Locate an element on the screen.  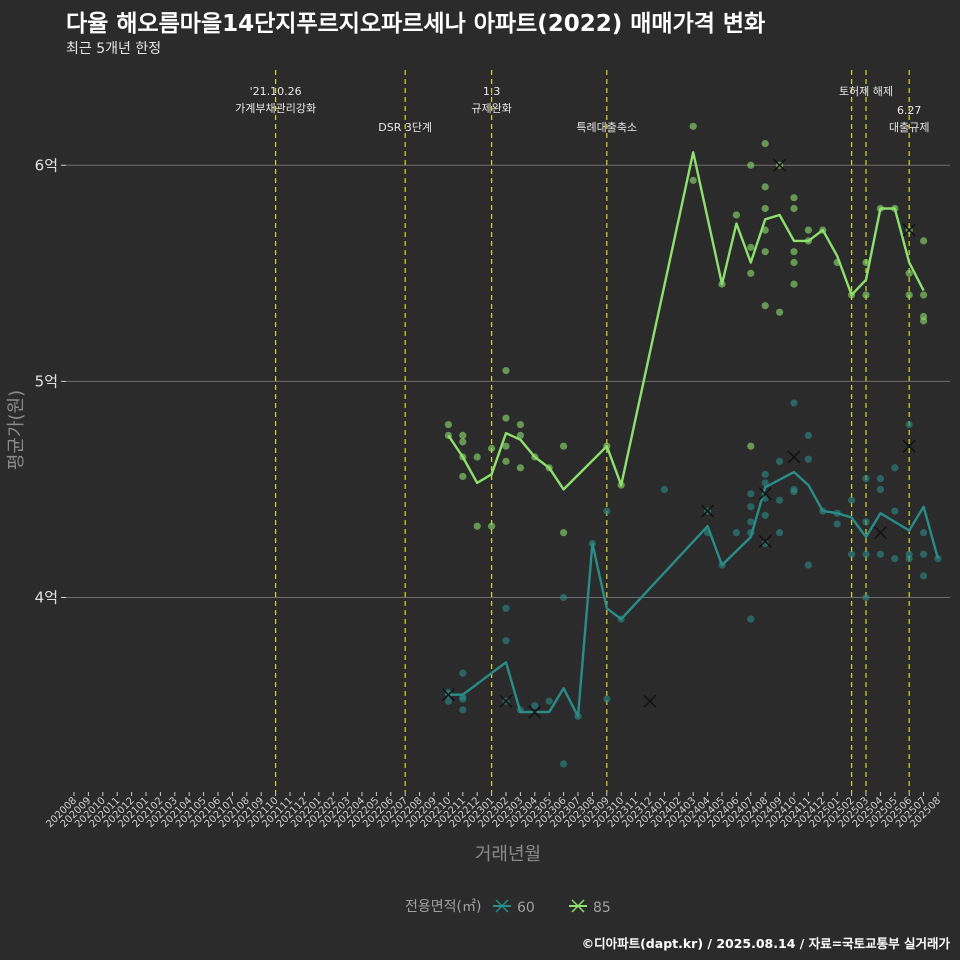
legend-title: 전용면적(㎡) is located at coordinates (443, 907).